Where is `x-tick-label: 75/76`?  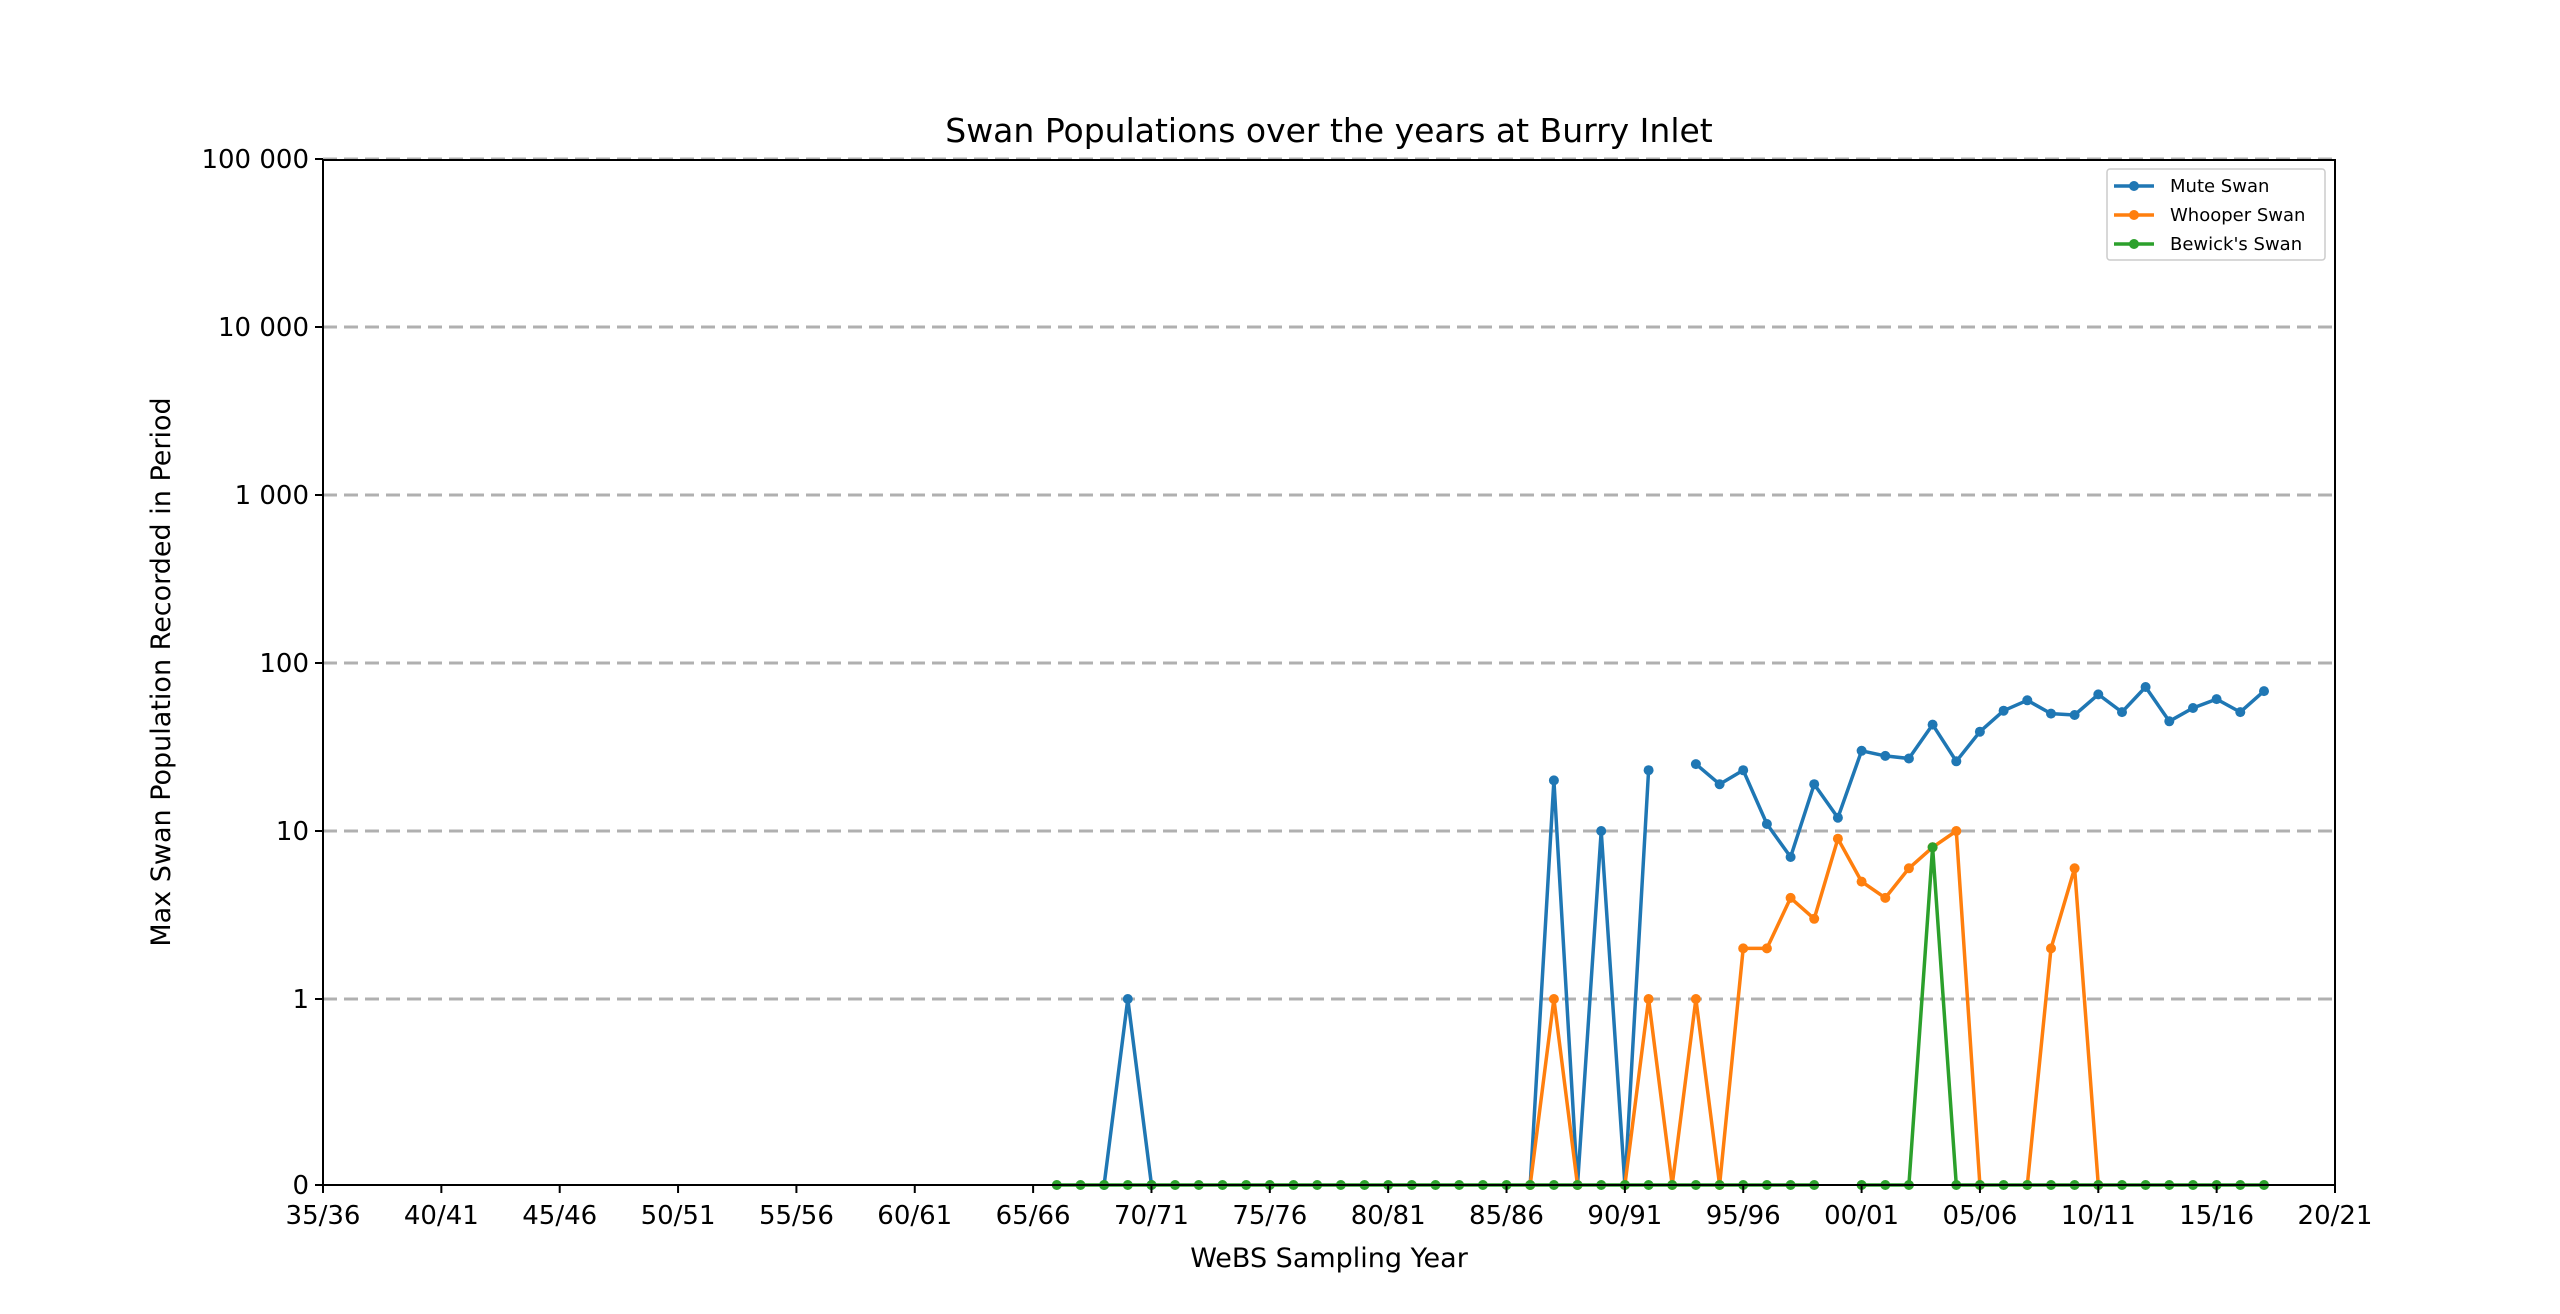
x-tick-label: 75/76 is located at coordinates (1269, 1216).